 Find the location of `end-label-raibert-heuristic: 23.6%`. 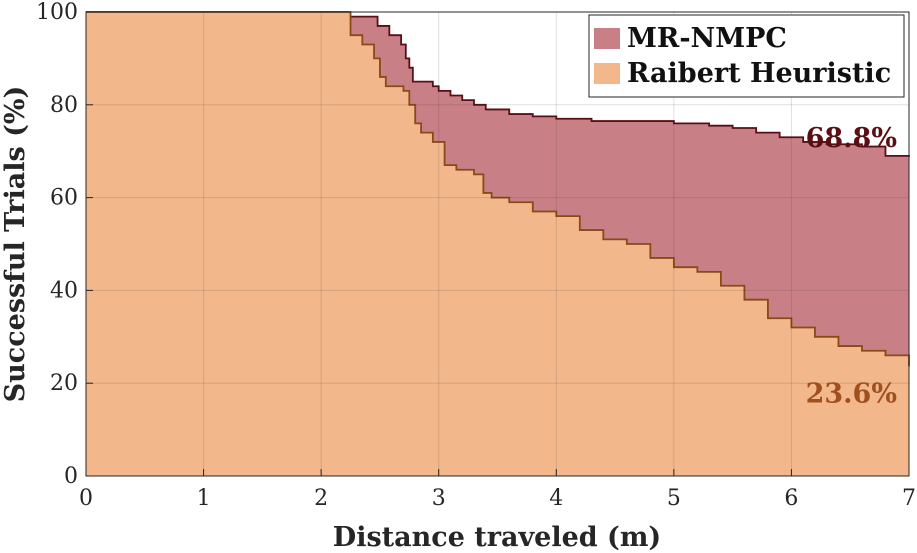

end-label-raibert-heuristic: 23.6% is located at coordinates (851, 393).